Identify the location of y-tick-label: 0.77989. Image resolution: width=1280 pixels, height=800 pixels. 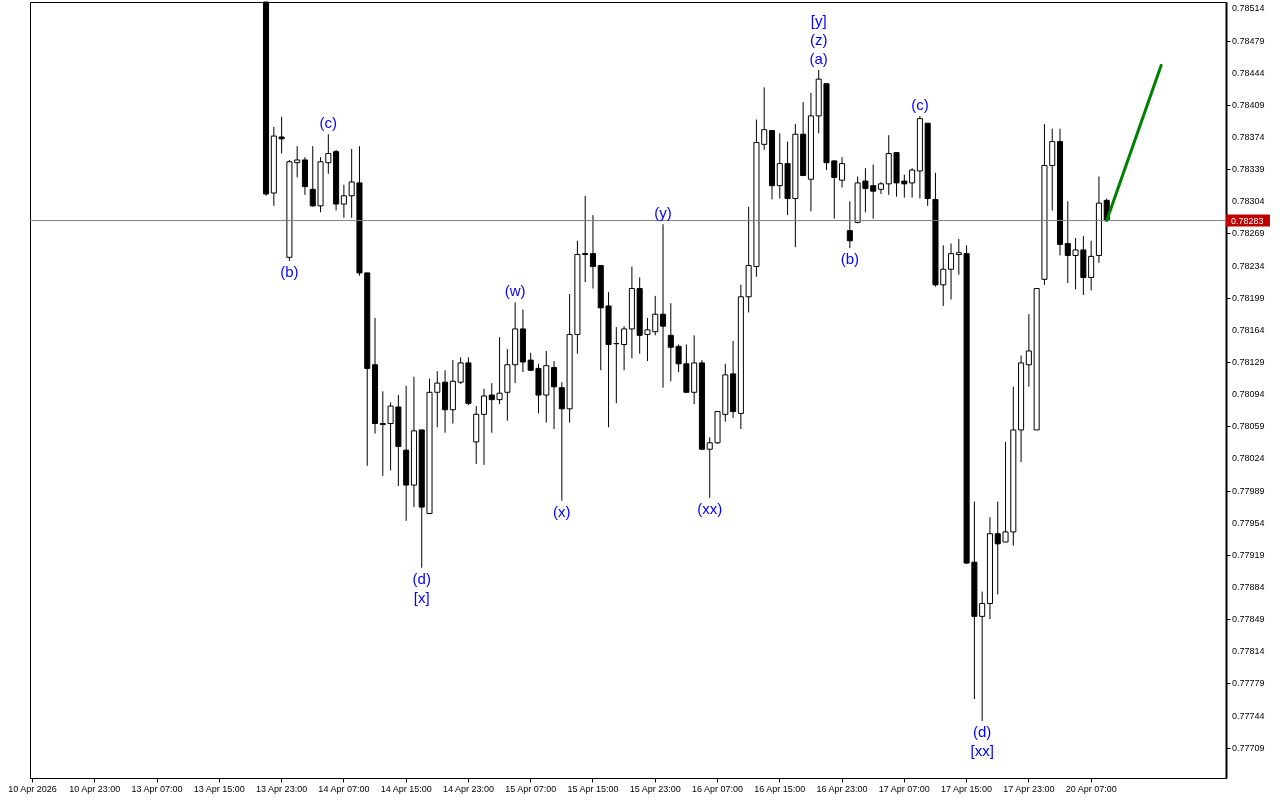
(1248, 490).